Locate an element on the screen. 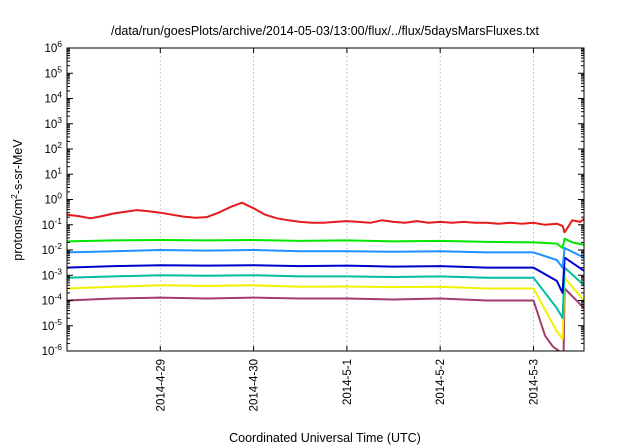 The width and height of the screenshot is (640, 448). y-tick-exponent: -6 is located at coordinates (58, 347).